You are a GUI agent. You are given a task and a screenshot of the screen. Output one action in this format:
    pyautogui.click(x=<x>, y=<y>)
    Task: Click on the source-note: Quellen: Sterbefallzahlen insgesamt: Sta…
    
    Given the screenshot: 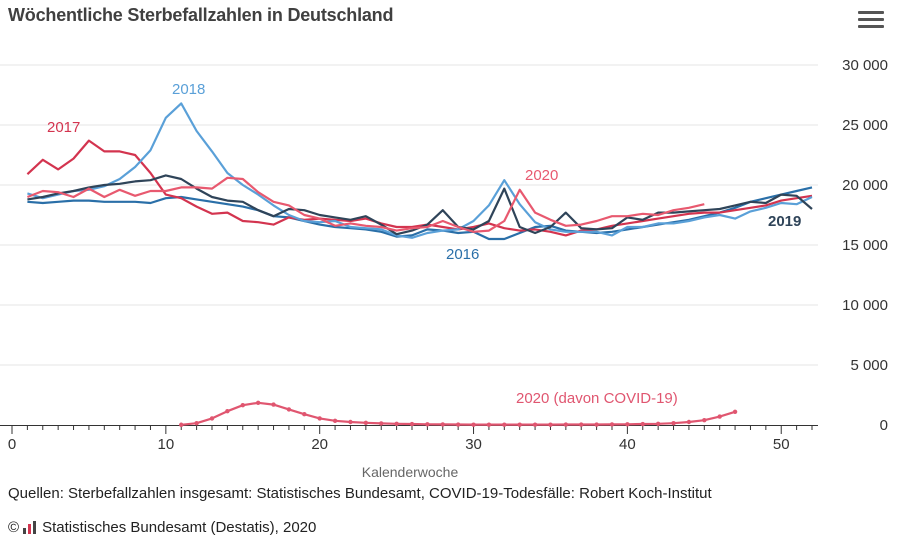 What is the action you would take?
    pyautogui.click(x=360, y=493)
    